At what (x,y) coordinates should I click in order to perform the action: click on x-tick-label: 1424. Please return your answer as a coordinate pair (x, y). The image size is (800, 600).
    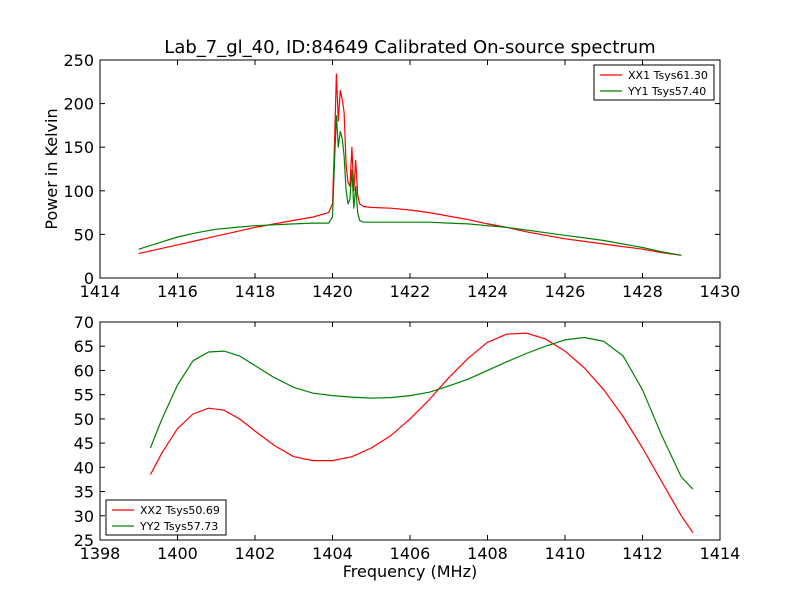
    Looking at the image, I should click on (487, 291).